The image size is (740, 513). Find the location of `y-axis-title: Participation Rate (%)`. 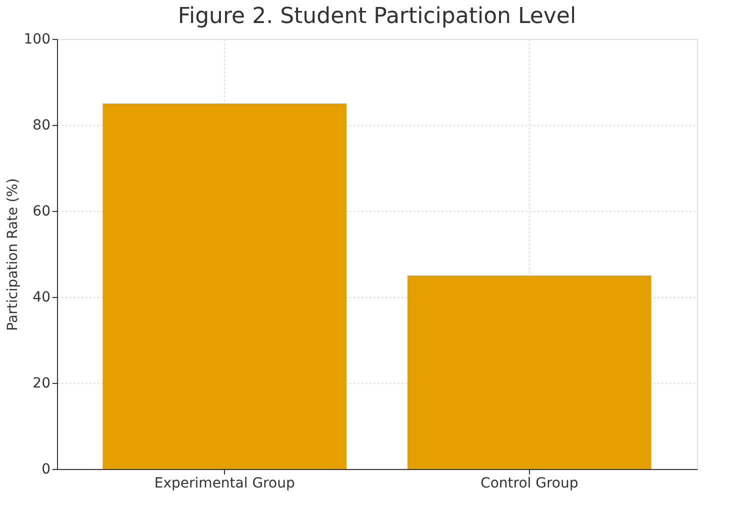

y-axis-title: Participation Rate (%) is located at coordinates (12, 254).